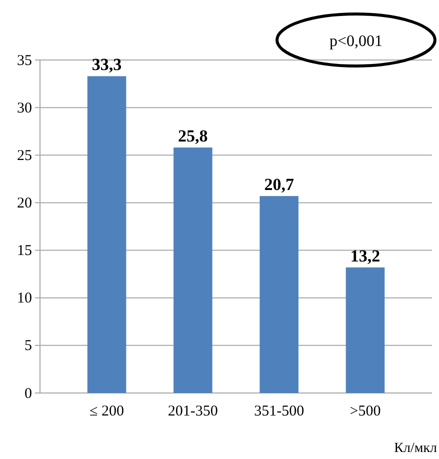  What do you see at coordinates (24, 251) in the screenshot?
I see `y-tick-label: 15` at bounding box center [24, 251].